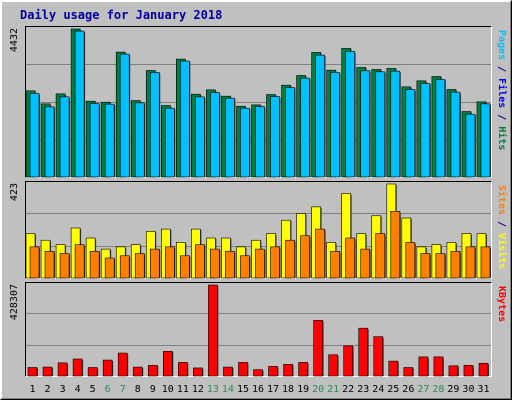  I want to click on x-tick-label: 20, so click(318, 389).